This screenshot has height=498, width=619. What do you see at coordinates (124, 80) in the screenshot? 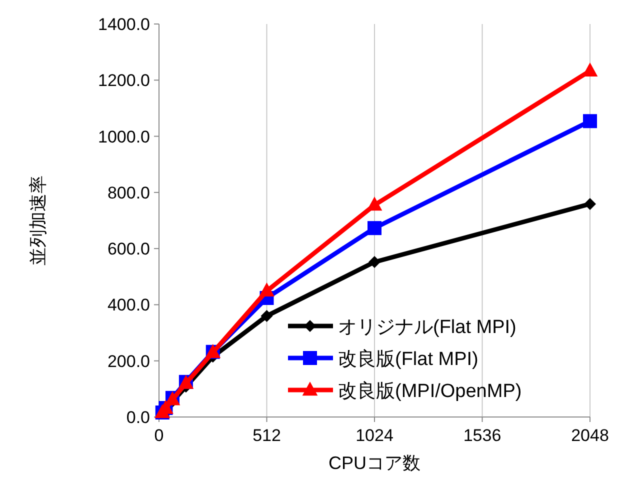
I see `y-tick-label: 1200.0` at bounding box center [124, 80].